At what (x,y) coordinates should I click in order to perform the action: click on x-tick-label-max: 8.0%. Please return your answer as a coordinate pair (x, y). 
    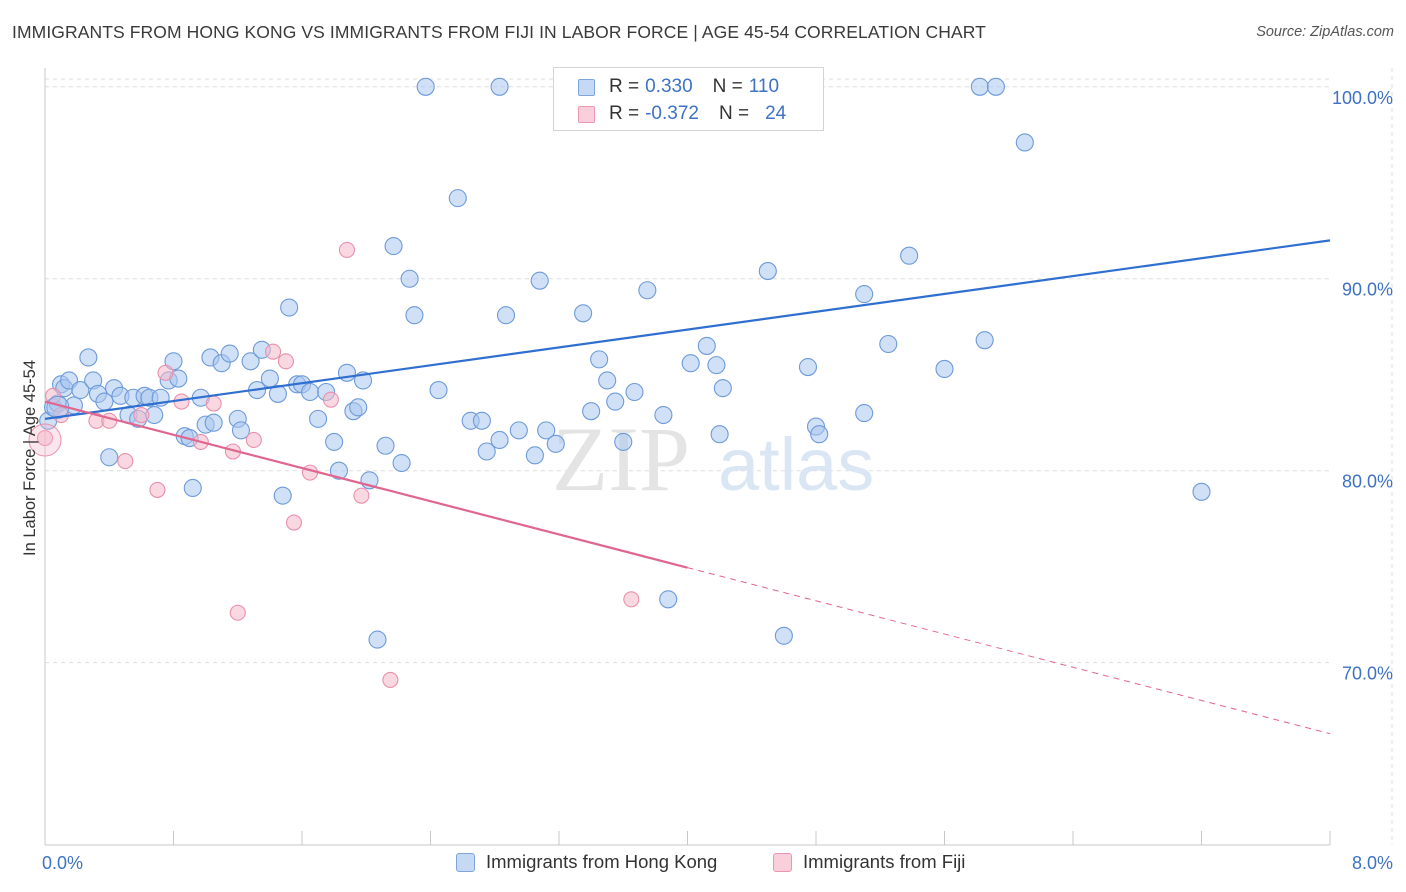
    Looking at the image, I should click on (1372, 863).